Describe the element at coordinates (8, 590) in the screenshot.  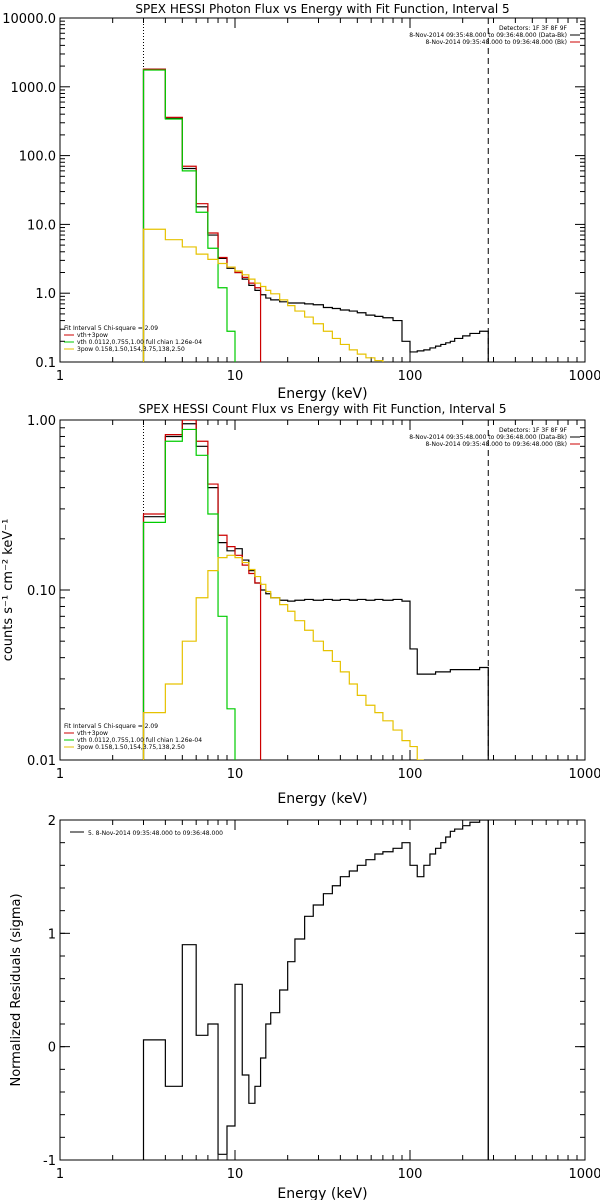
I see `y-axis-label: counts s⁻¹ cm⁻² keV⁻¹` at that location.